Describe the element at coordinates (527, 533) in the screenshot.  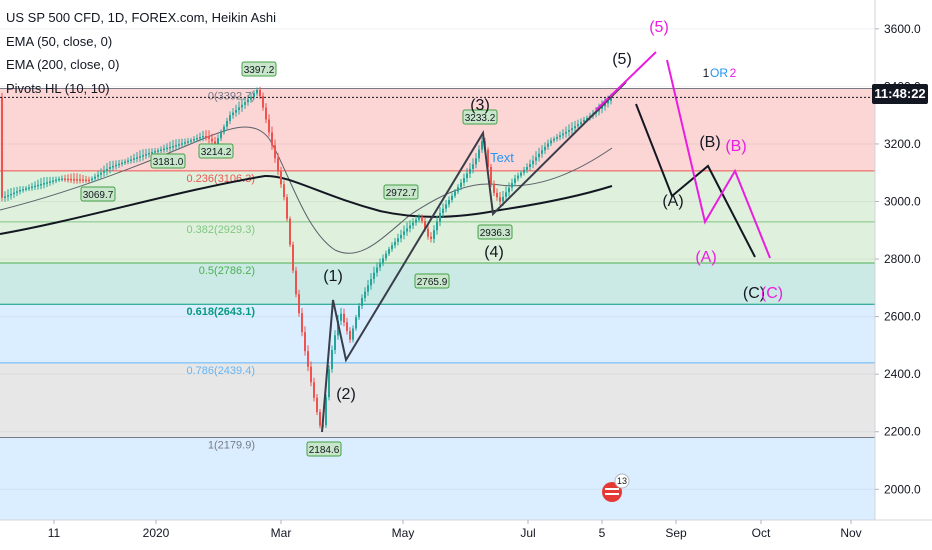
I see `time-tick-label: Jul` at that location.